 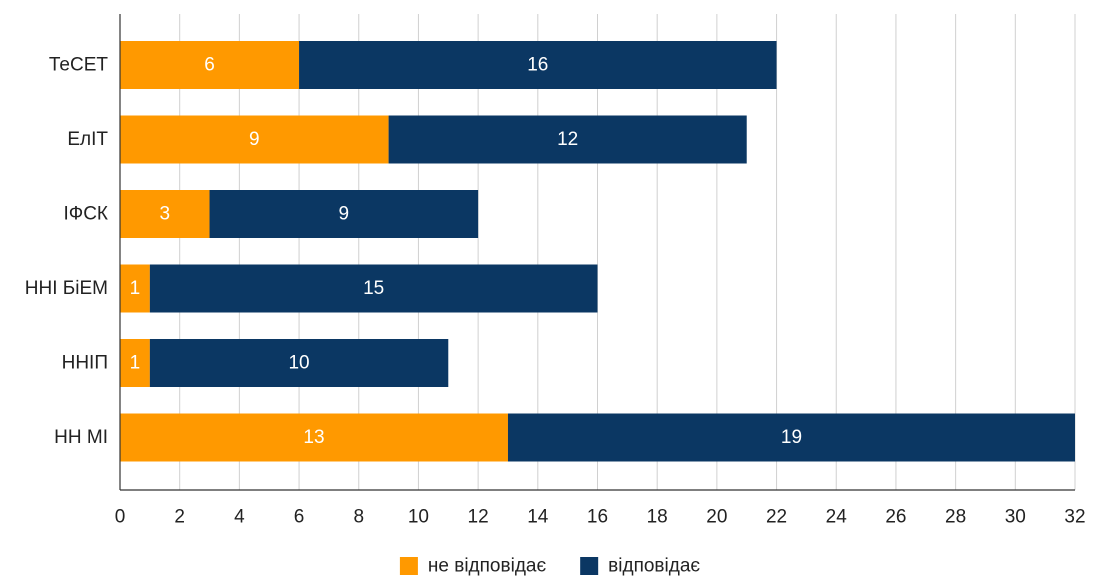 What do you see at coordinates (654, 566) in the screenshot?
I see `legend-label: відповідає` at bounding box center [654, 566].